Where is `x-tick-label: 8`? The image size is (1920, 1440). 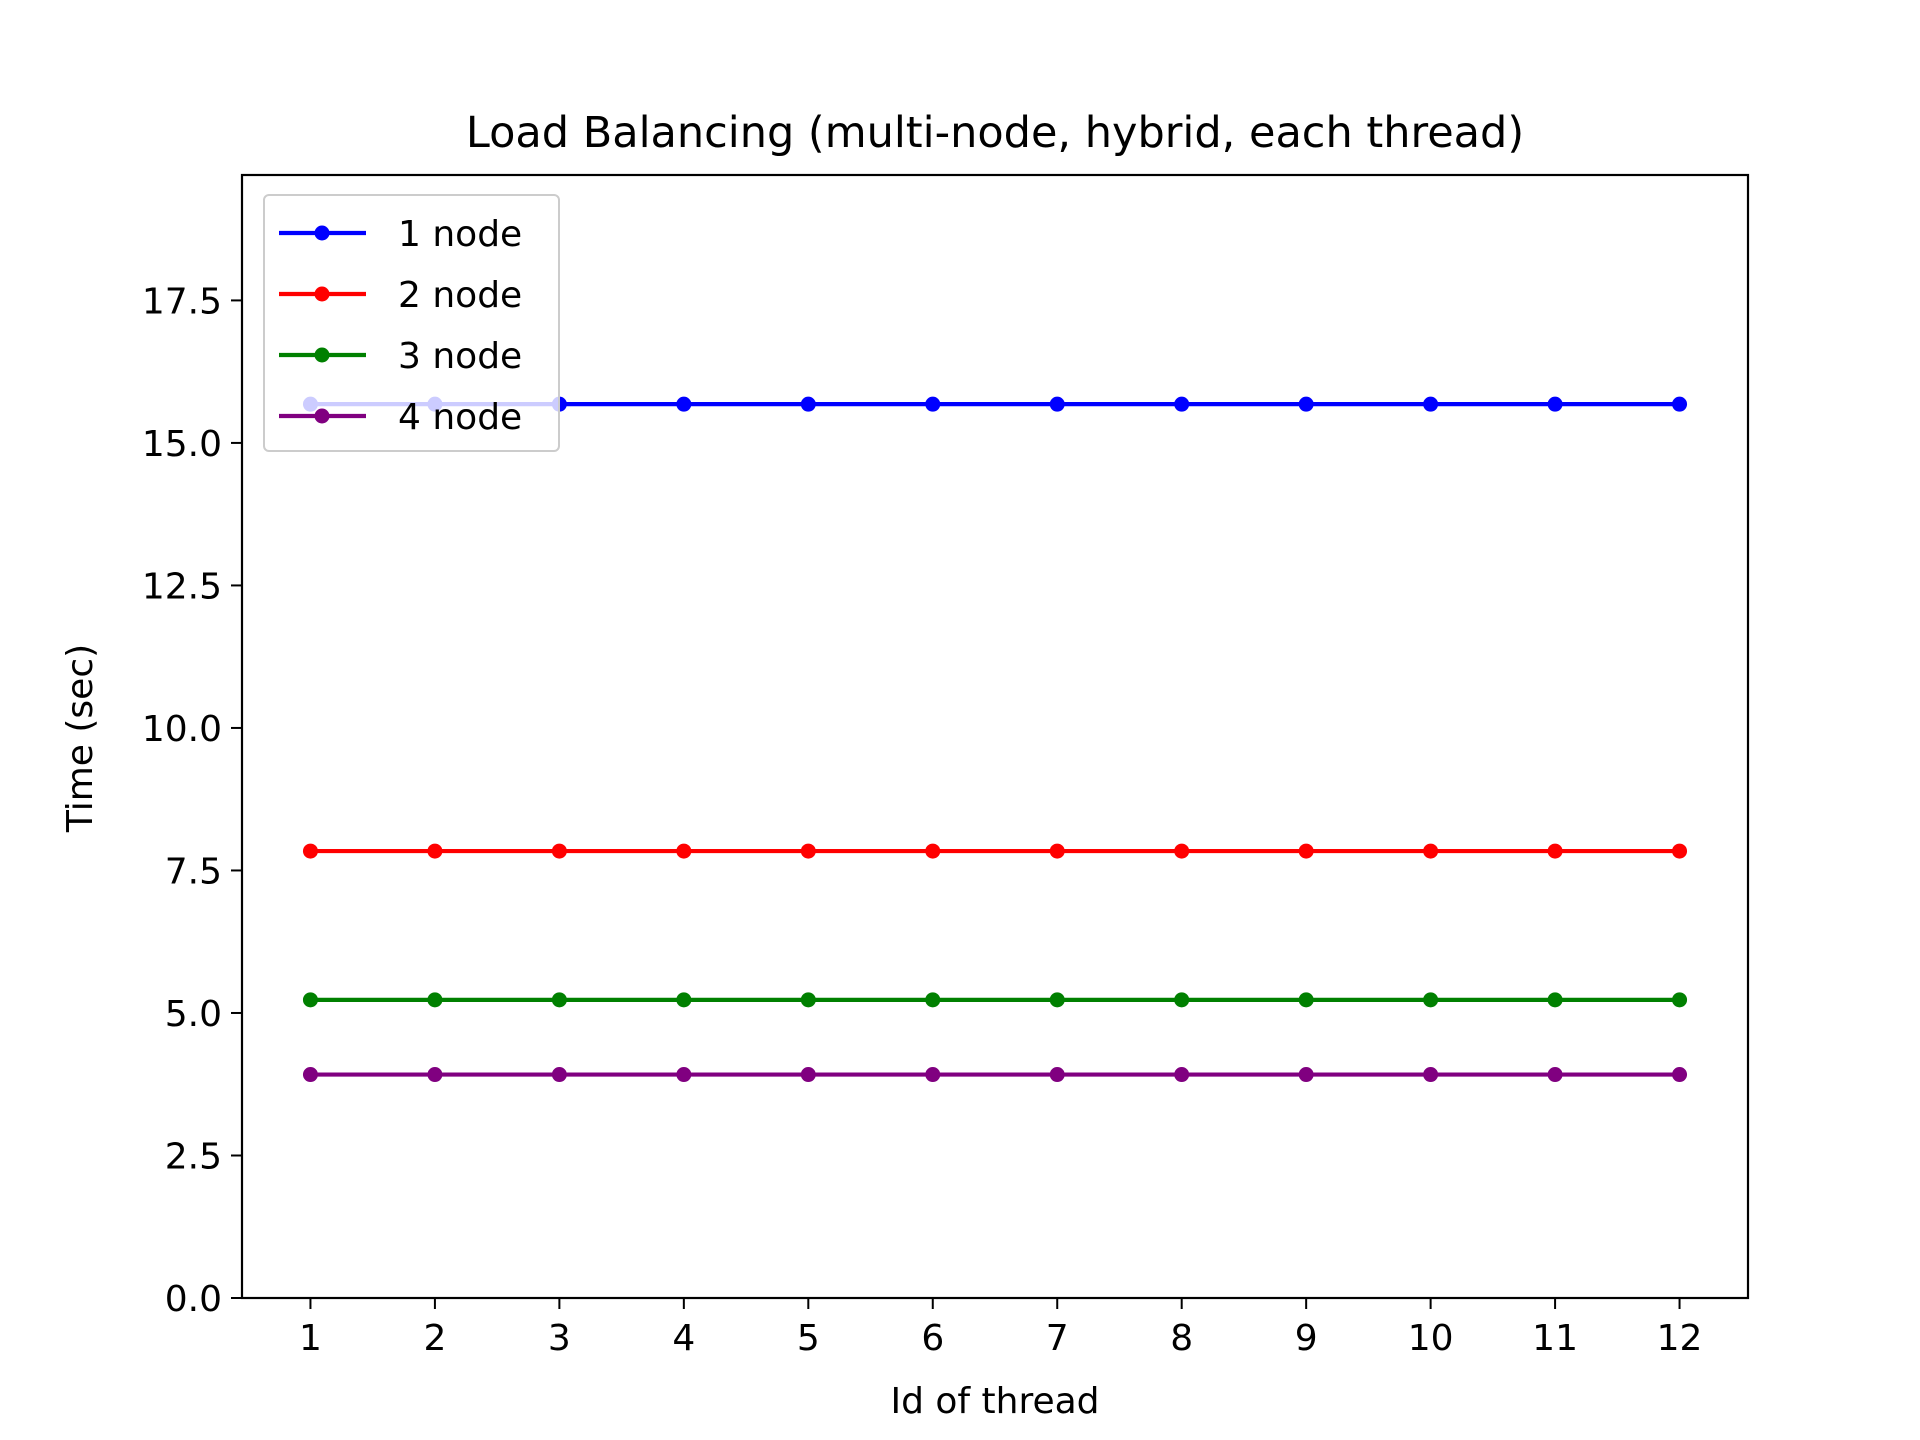 x-tick-label: 8 is located at coordinates (1181, 1338).